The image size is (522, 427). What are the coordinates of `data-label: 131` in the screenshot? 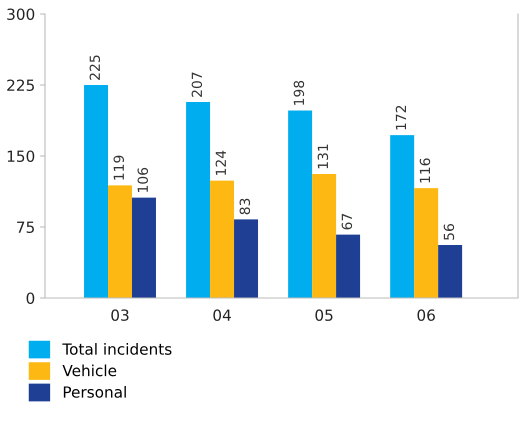 It's located at (323, 156).